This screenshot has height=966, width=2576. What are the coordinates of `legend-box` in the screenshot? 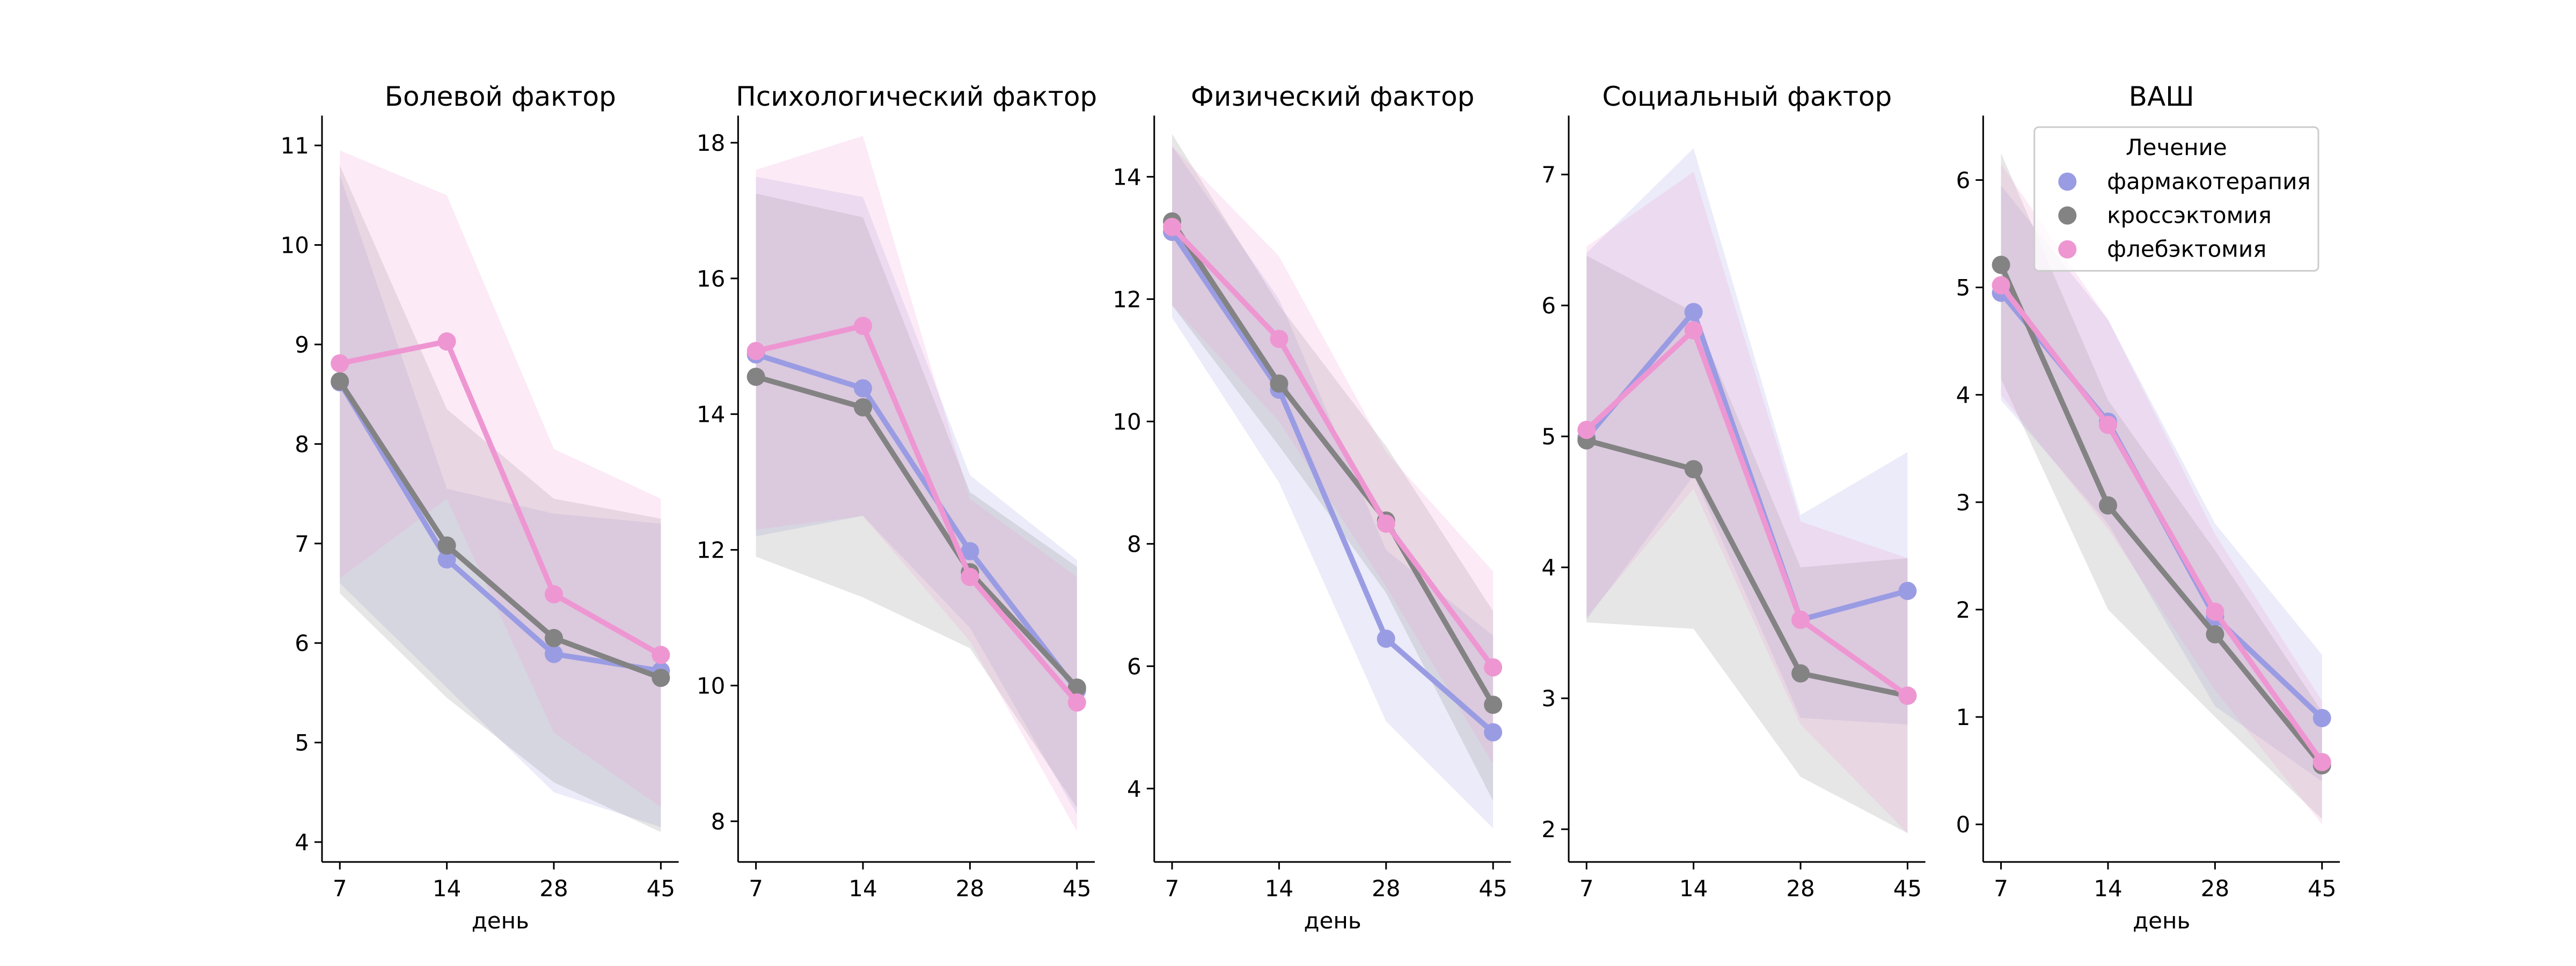 It's located at (2176, 199).